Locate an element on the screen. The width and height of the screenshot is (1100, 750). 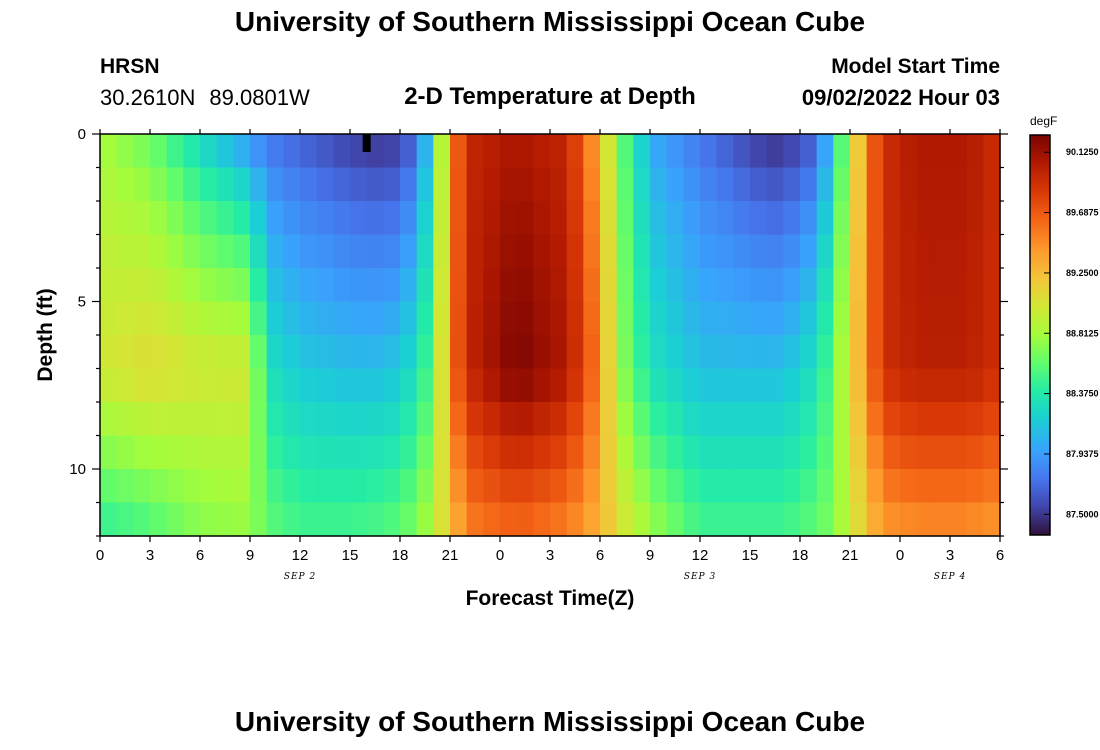
colorbar-tick-label: 88.3750 is located at coordinates (1082, 394).